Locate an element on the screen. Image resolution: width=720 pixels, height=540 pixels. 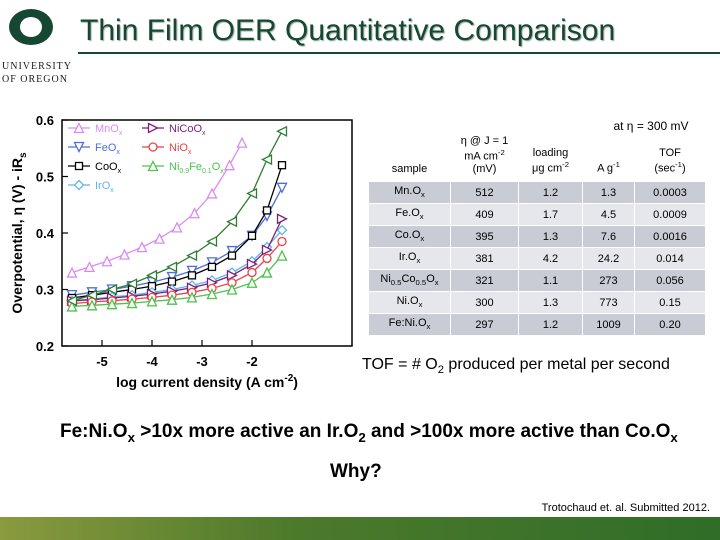
slide-title: Thin Film OER Quantitative Comparison is located at coordinates (348, 30).